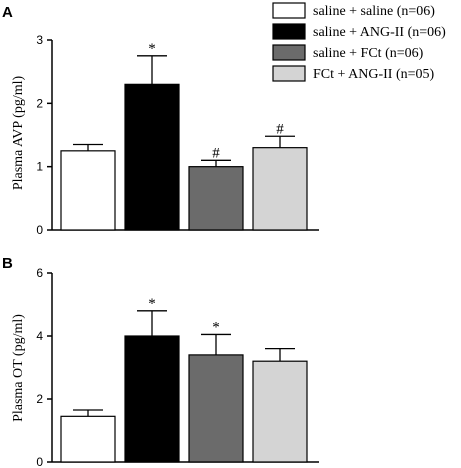 The width and height of the screenshot is (461, 468). I want to click on panel-b-bar-saline-fct, so click(216, 408).